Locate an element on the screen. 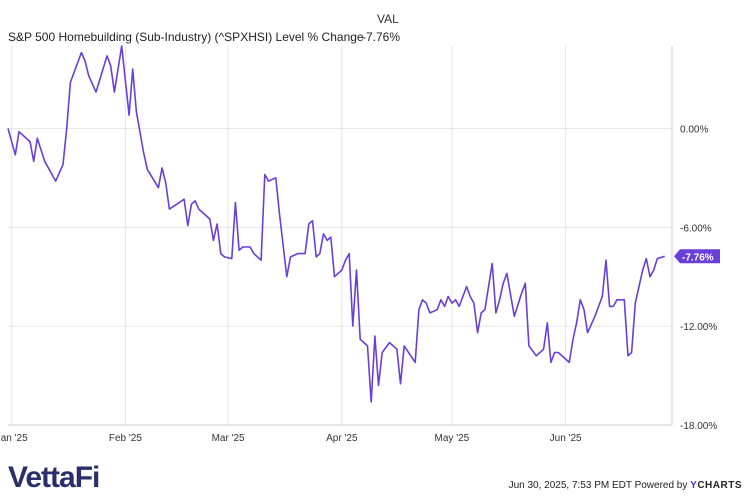 The image size is (750, 497). x-tick-label: Feb '25 is located at coordinates (125, 438).